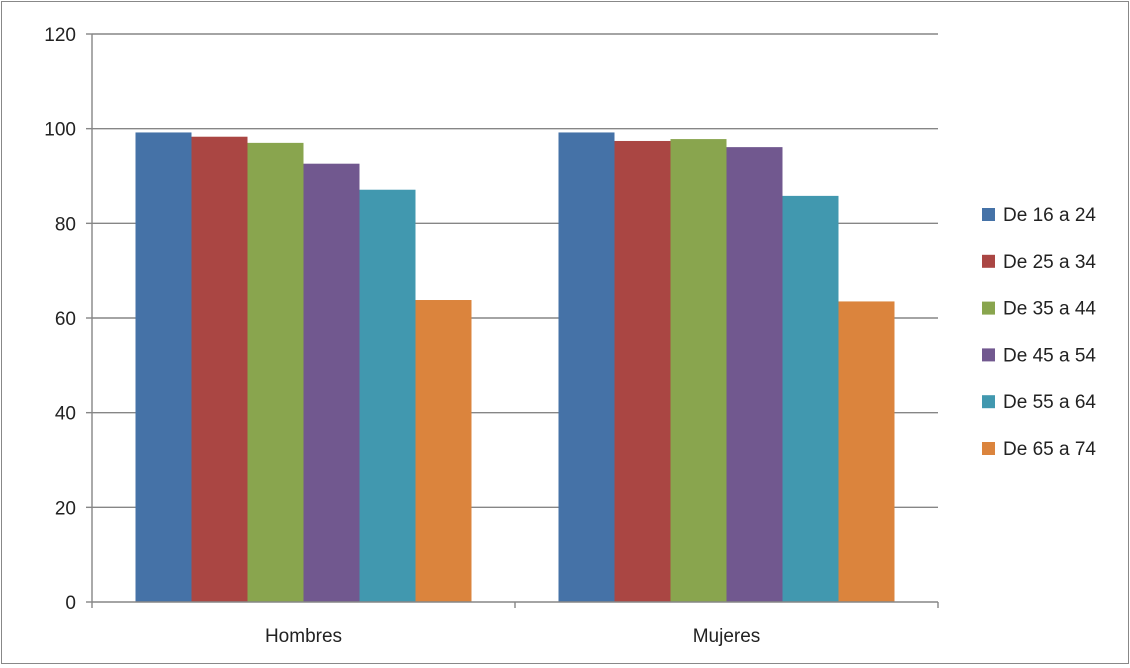  What do you see at coordinates (70, 603) in the screenshot?
I see `y-tick-label: 0` at bounding box center [70, 603].